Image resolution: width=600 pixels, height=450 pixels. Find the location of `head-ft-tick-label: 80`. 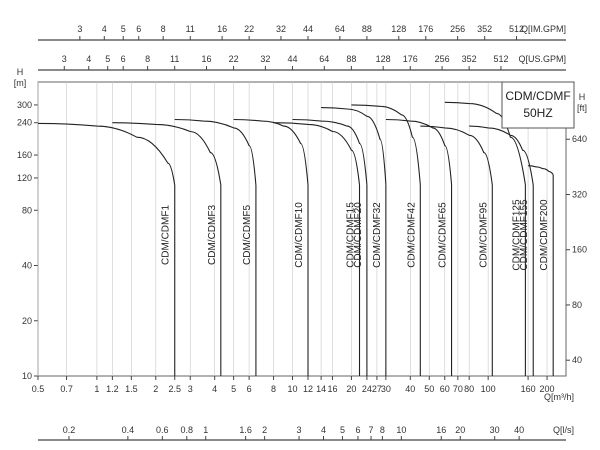

head-ft-tick-label: 80 is located at coordinates (577, 305).